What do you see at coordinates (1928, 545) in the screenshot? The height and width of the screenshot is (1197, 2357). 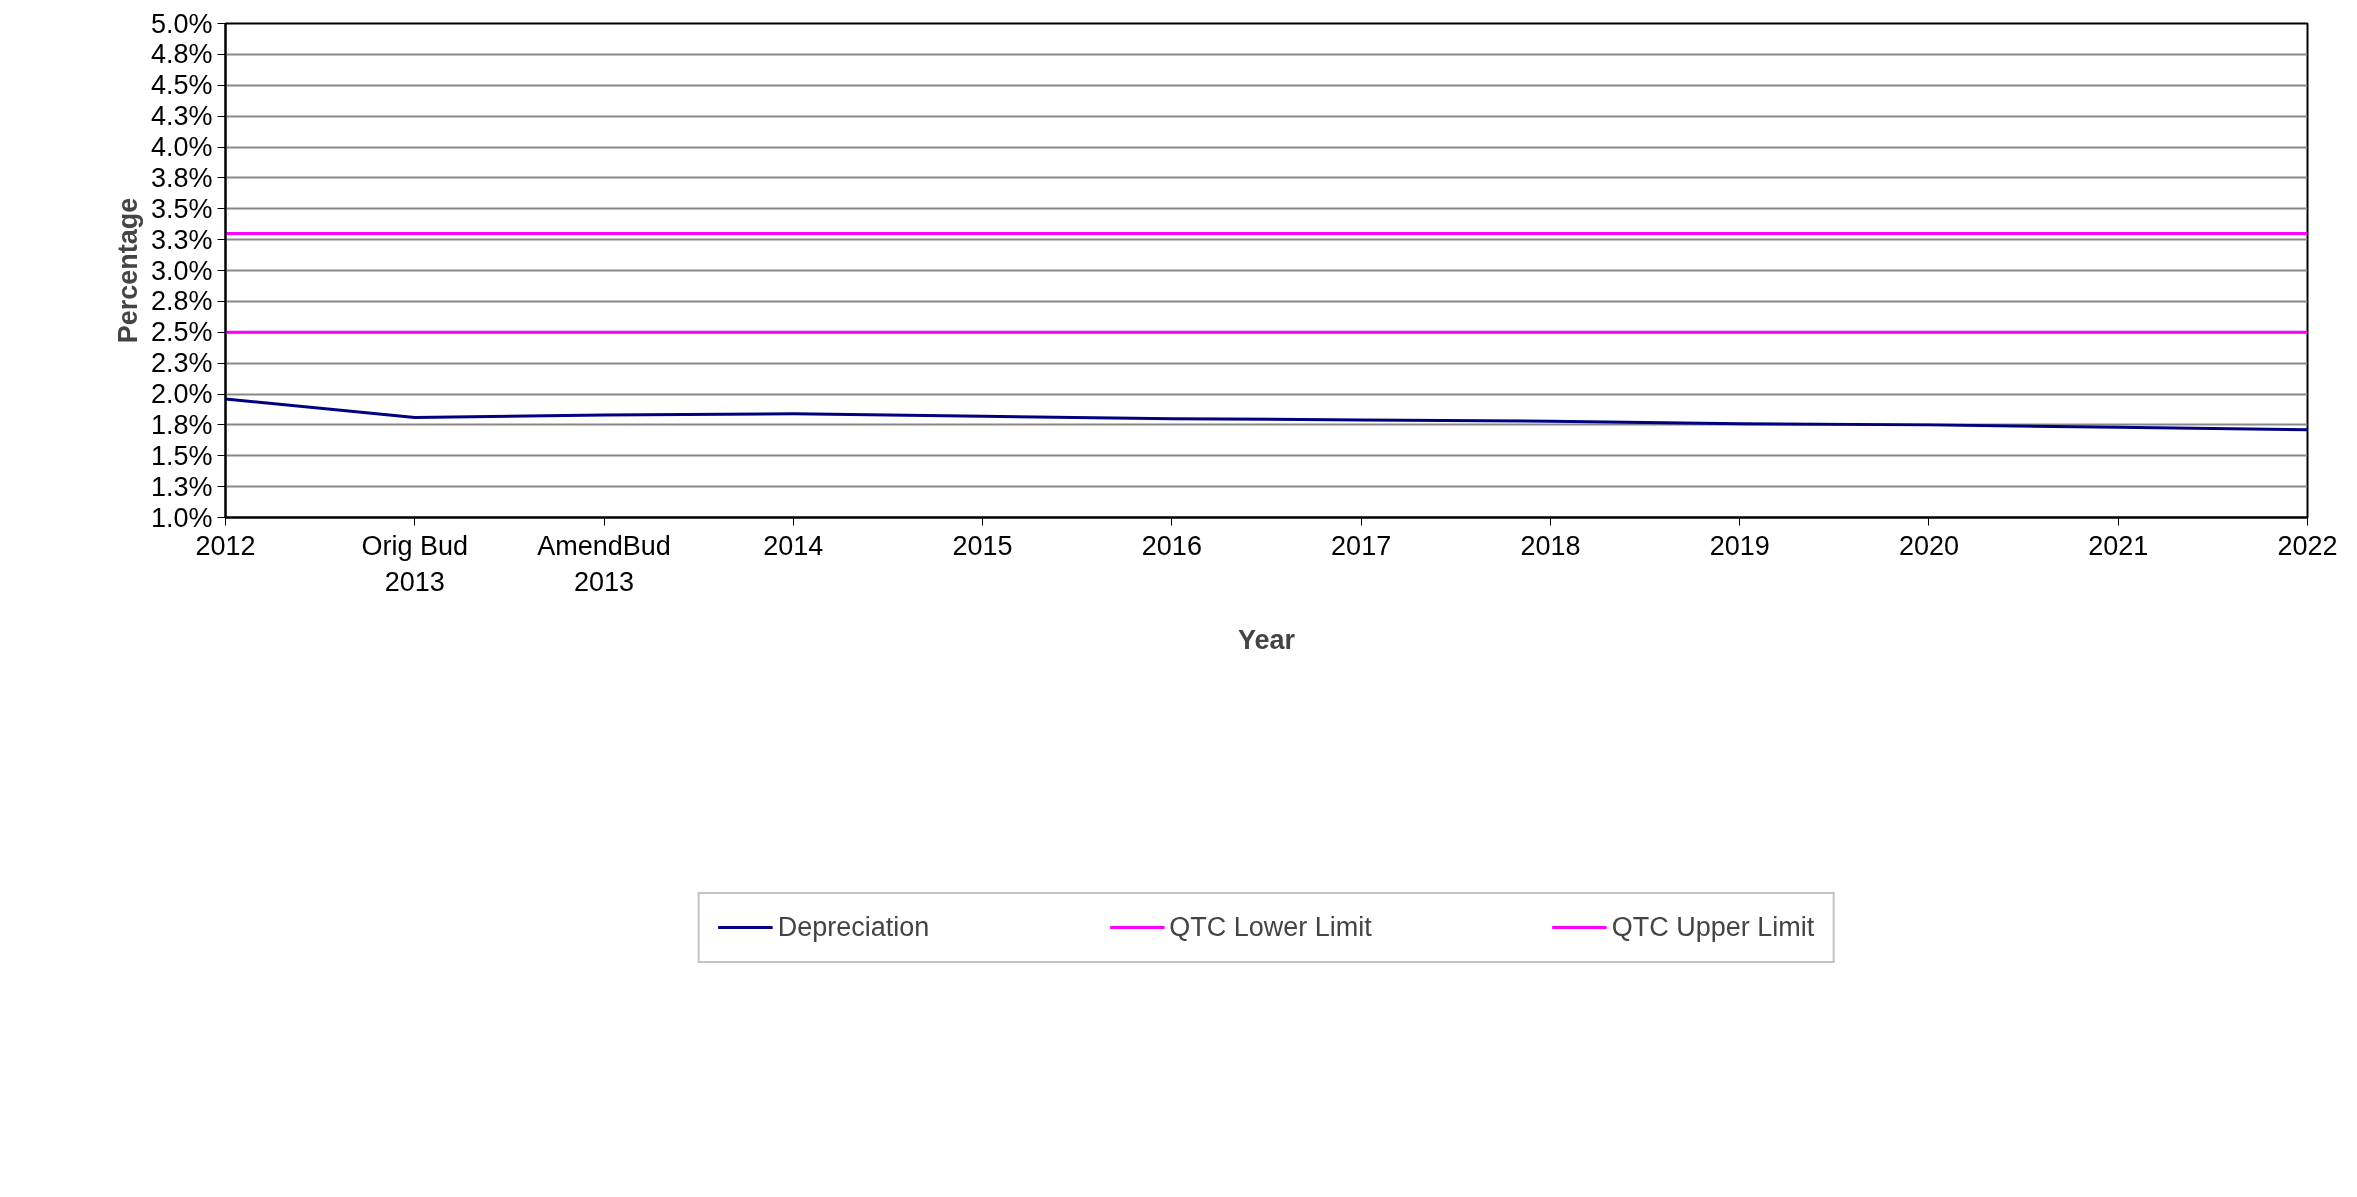 I see `x-tick-label: 2020` at bounding box center [1928, 545].